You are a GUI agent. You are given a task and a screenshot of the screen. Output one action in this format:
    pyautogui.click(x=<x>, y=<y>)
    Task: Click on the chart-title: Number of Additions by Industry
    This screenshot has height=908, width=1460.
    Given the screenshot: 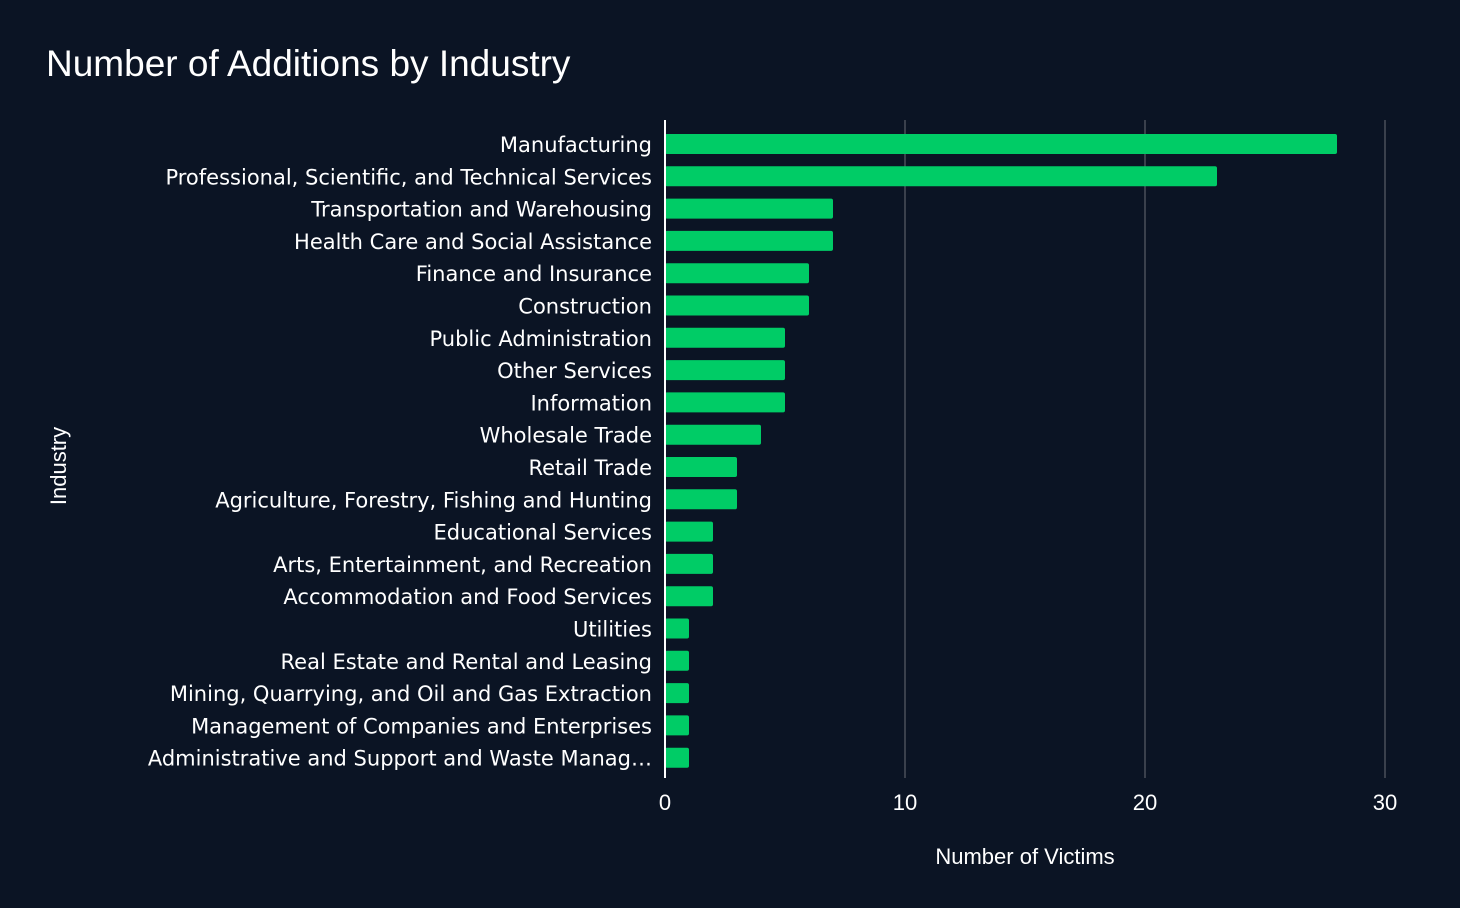 What is the action you would take?
    pyautogui.click(x=308, y=63)
    